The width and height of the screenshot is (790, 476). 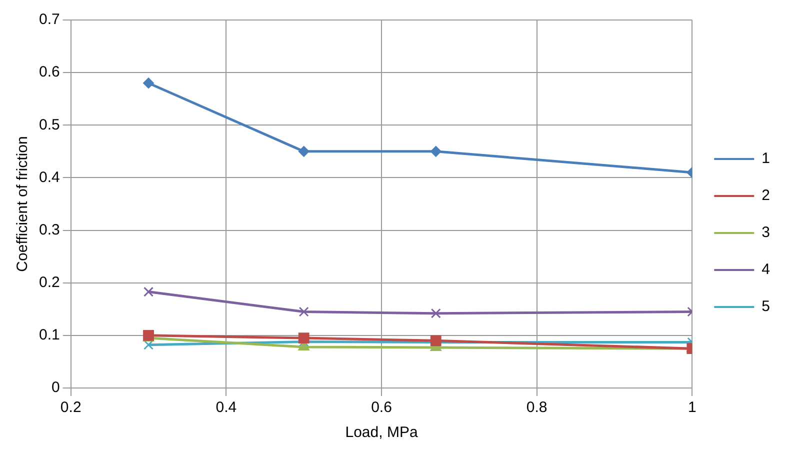 What do you see at coordinates (766, 269) in the screenshot?
I see `legend-label: 4` at bounding box center [766, 269].